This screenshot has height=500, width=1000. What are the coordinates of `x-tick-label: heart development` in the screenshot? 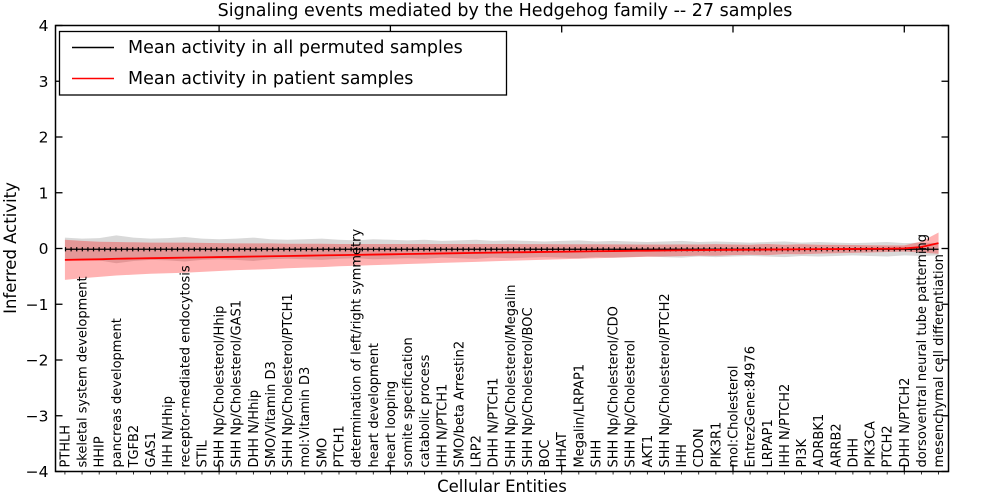 It's located at (374, 405).